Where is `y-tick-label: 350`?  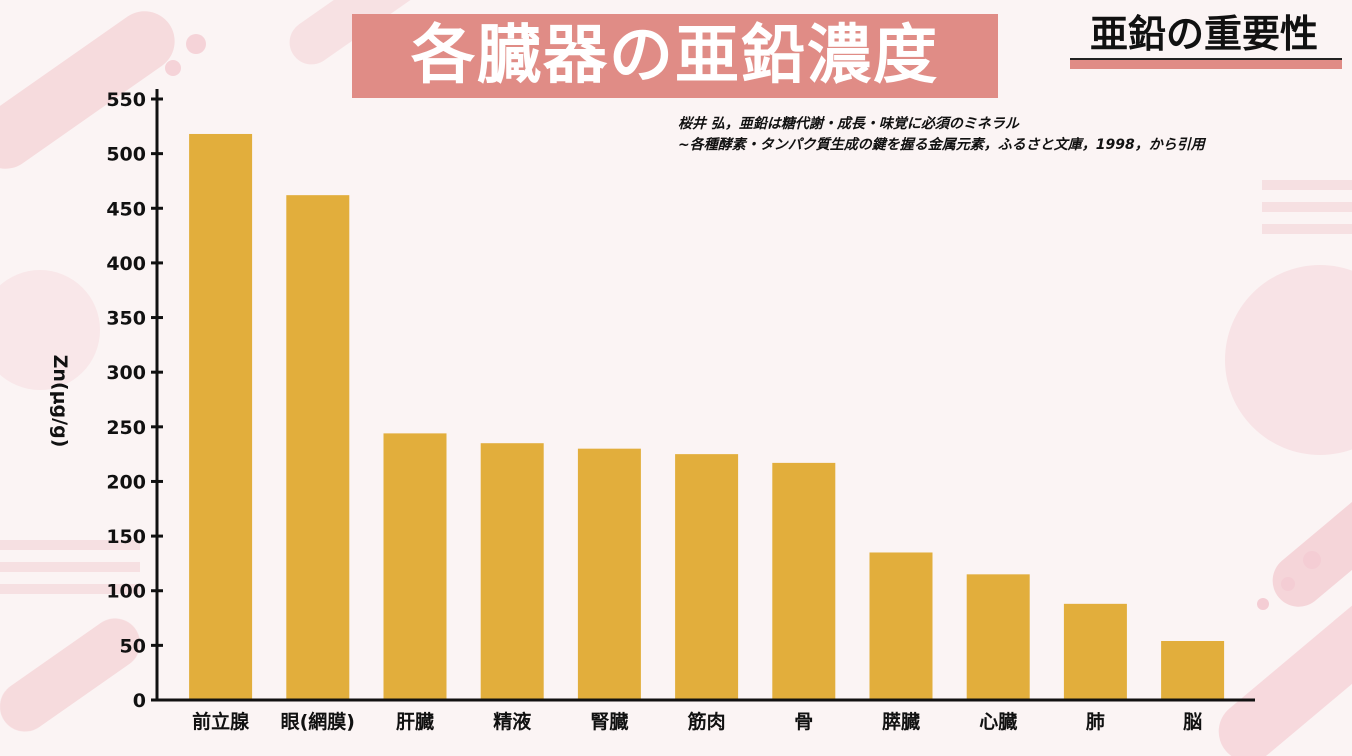
y-tick-label: 350 is located at coordinates (126, 319).